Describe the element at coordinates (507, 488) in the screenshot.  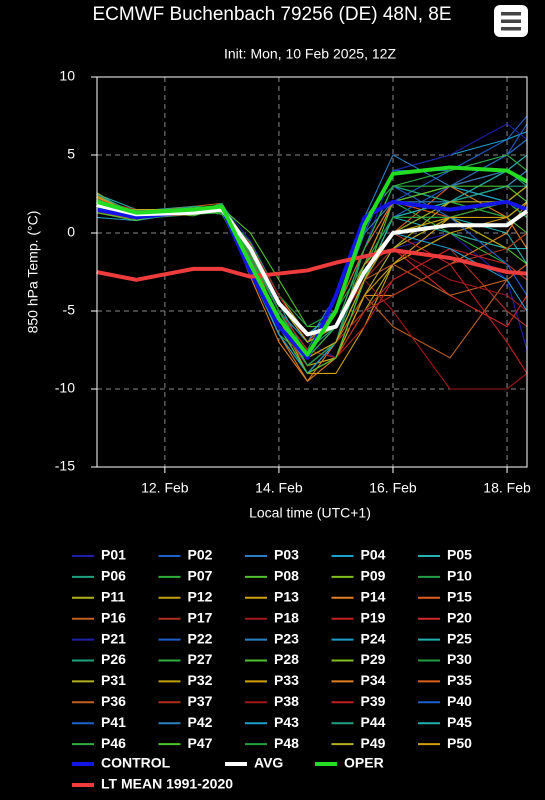
I see `x-tick-label: 18. Feb` at that location.